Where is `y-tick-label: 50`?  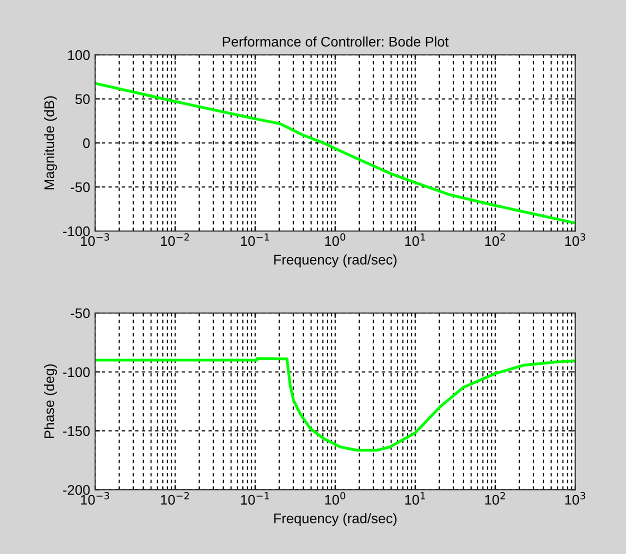
y-tick-label: 50 is located at coordinates (82, 99).